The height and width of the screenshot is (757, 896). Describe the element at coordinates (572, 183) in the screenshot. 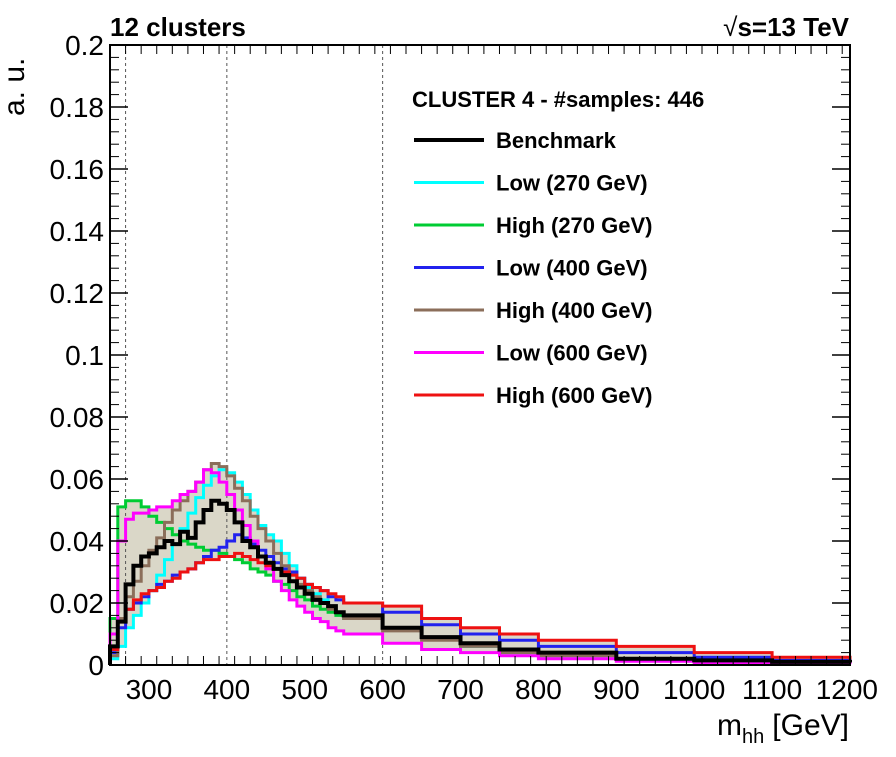

I see `legend-label-low-270-gev: Low (270 GeV)` at that location.